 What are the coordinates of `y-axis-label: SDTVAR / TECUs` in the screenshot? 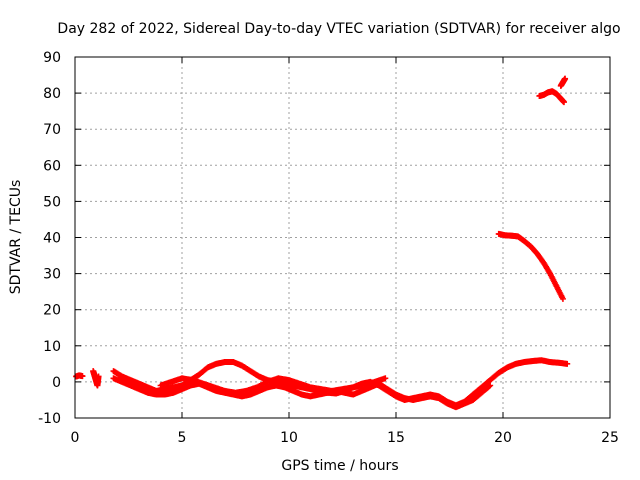 It's located at (16, 237).